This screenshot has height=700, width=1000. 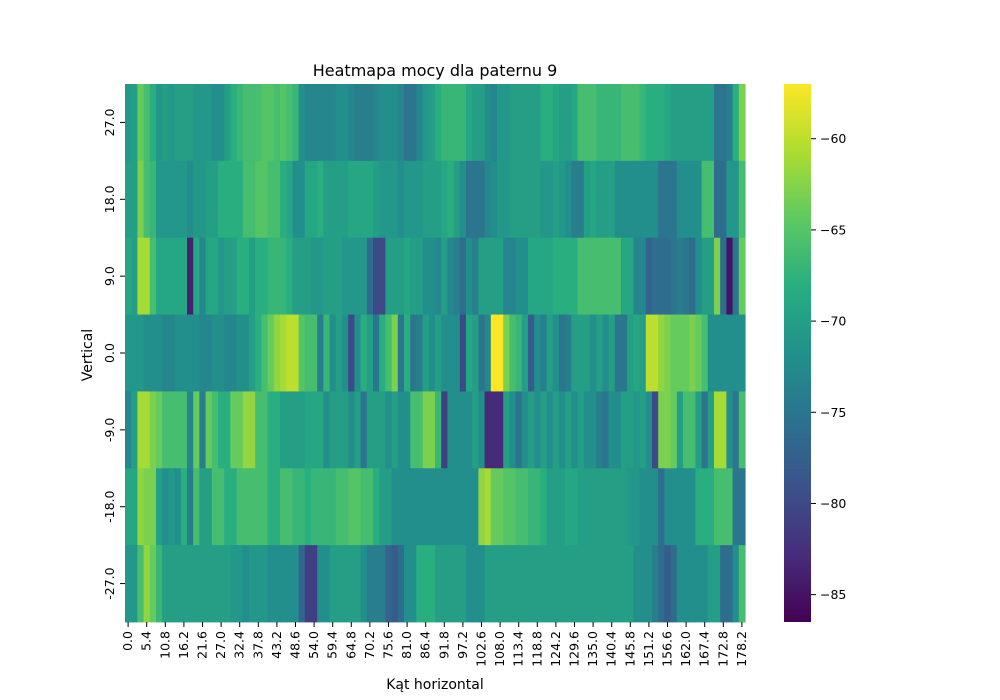 I want to click on x-tick-label: 5.4, so click(x=146, y=641).